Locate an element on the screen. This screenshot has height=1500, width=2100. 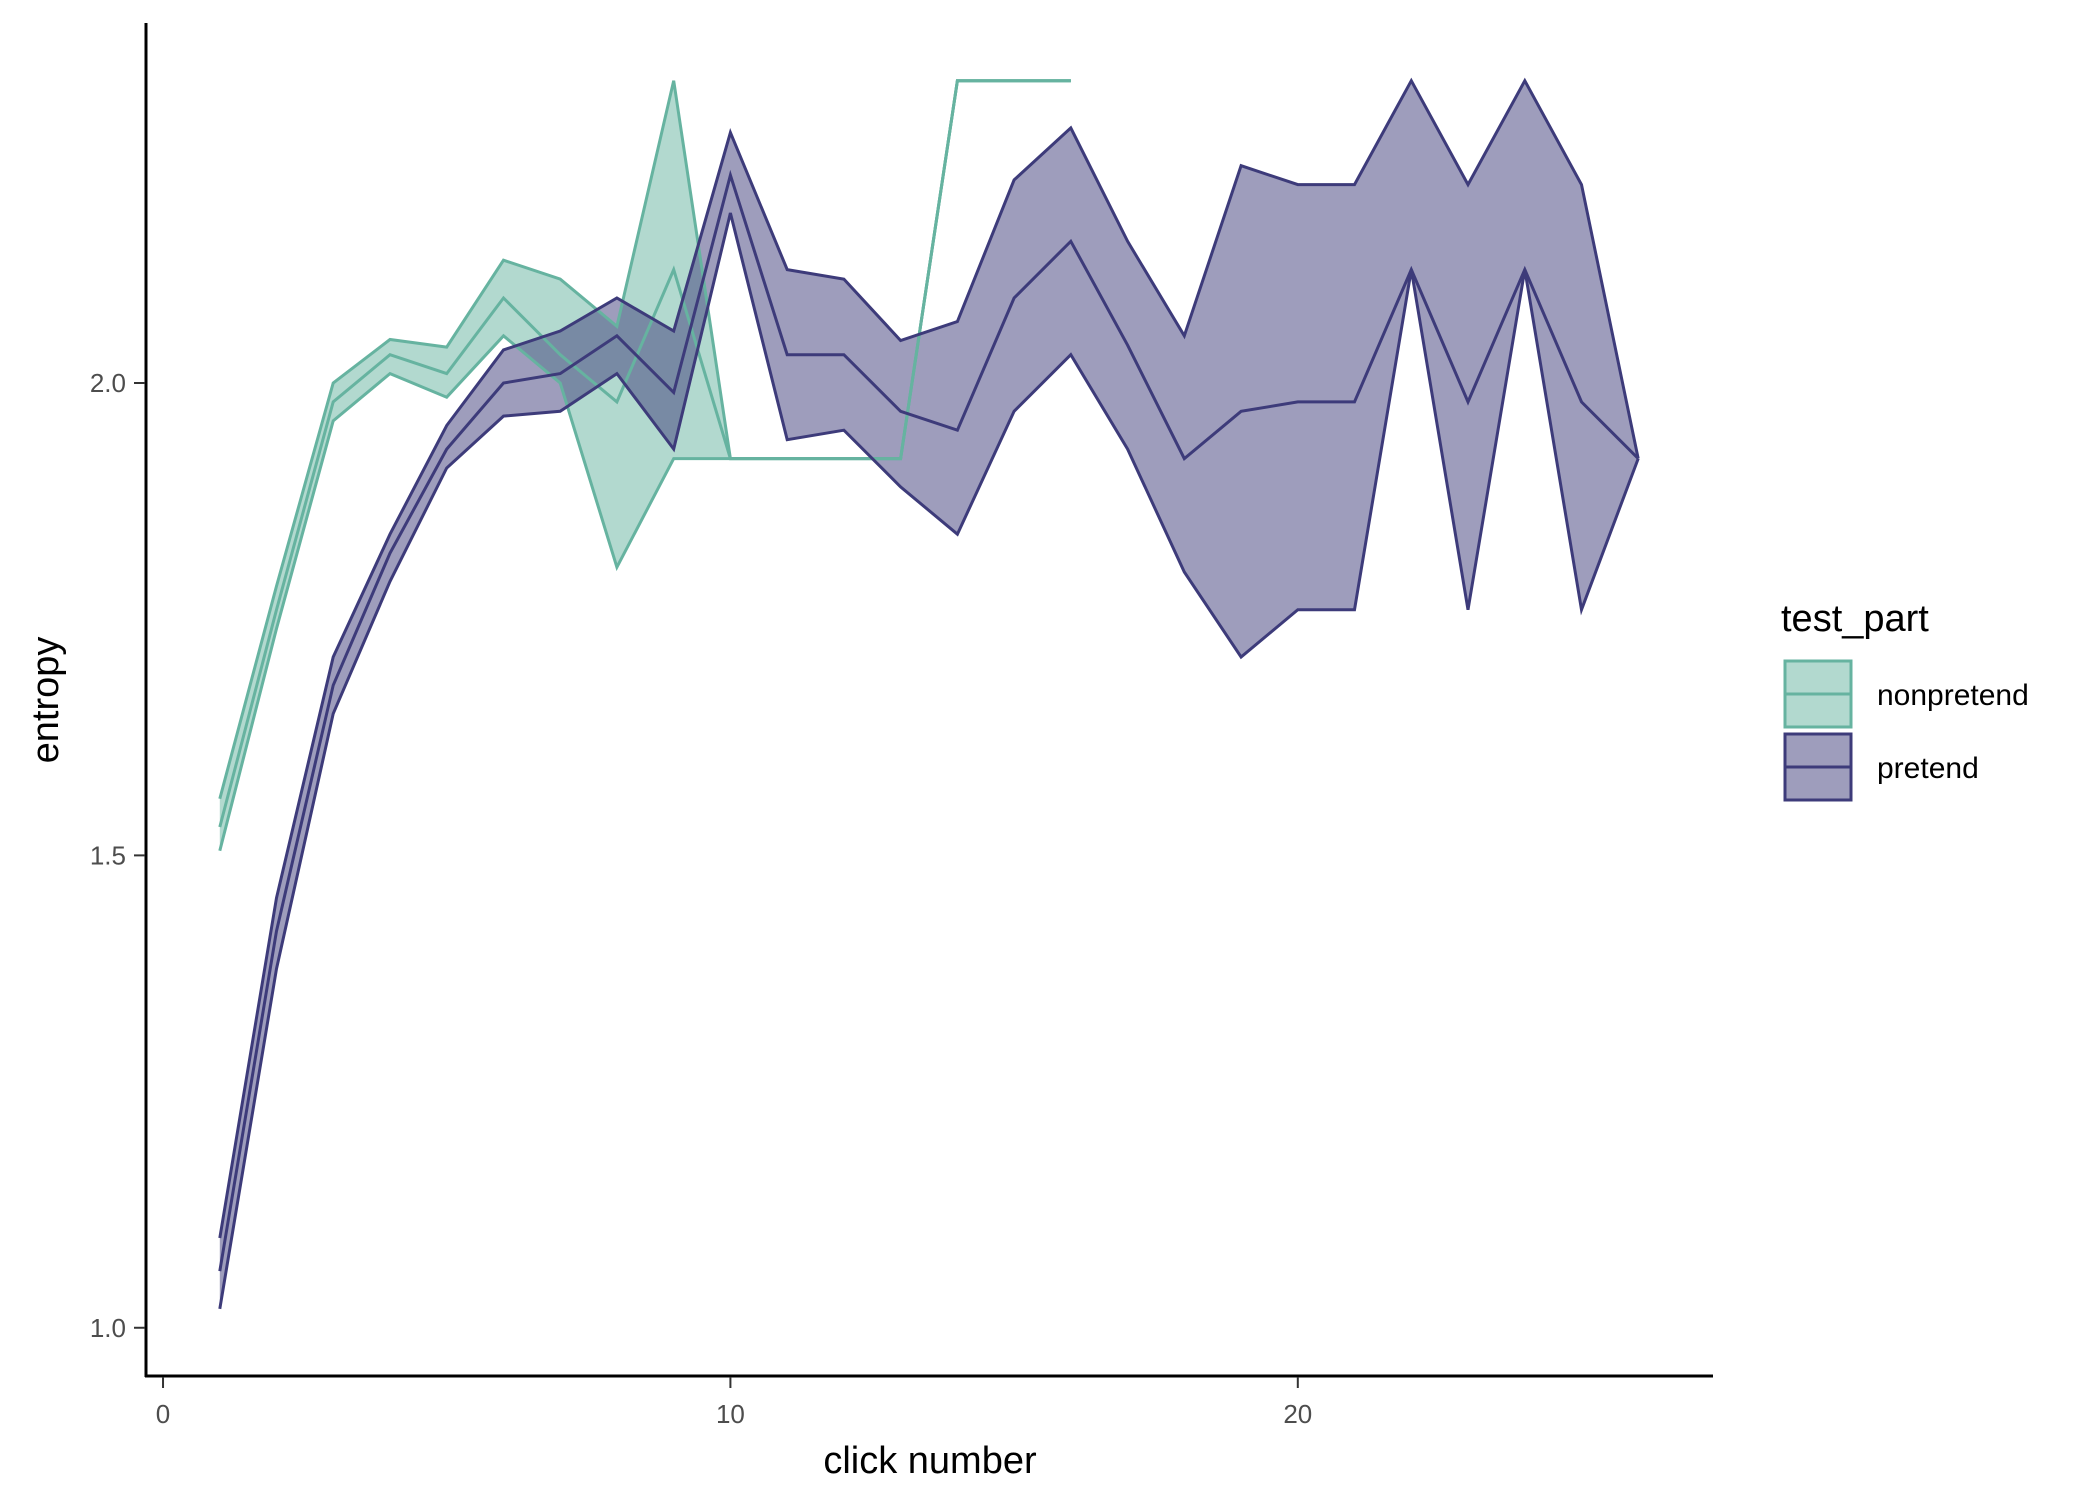
y-axis-title: entropy is located at coordinates (46, 700).